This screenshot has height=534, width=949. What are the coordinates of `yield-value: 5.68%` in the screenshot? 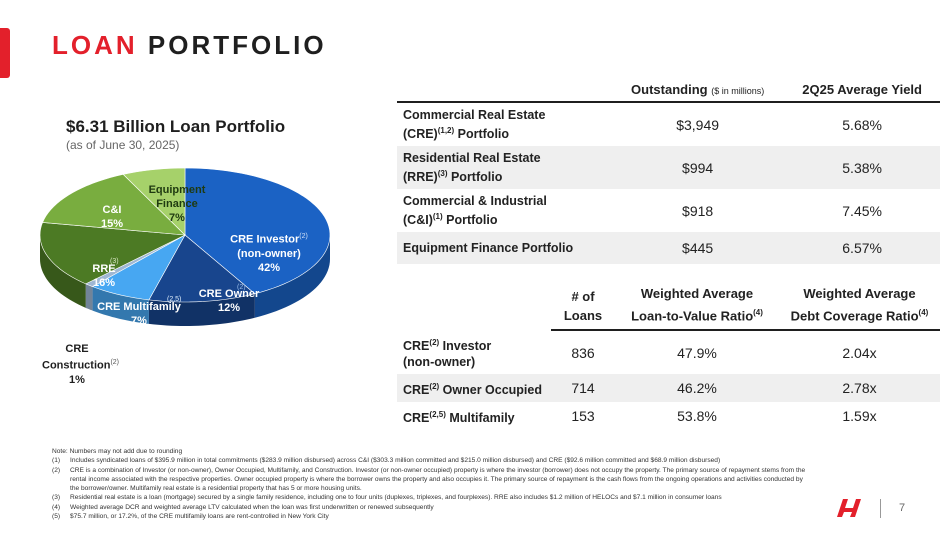 It's located at (862, 124).